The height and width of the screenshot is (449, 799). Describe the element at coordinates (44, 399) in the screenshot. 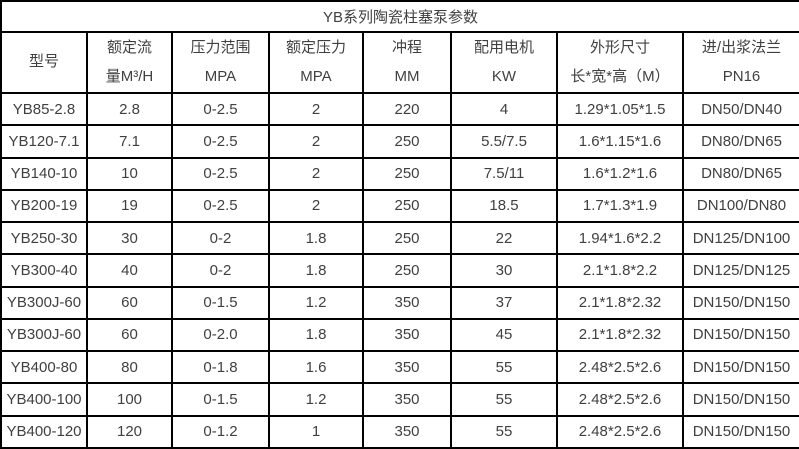

I see `cell-model: YB400-100` at that location.